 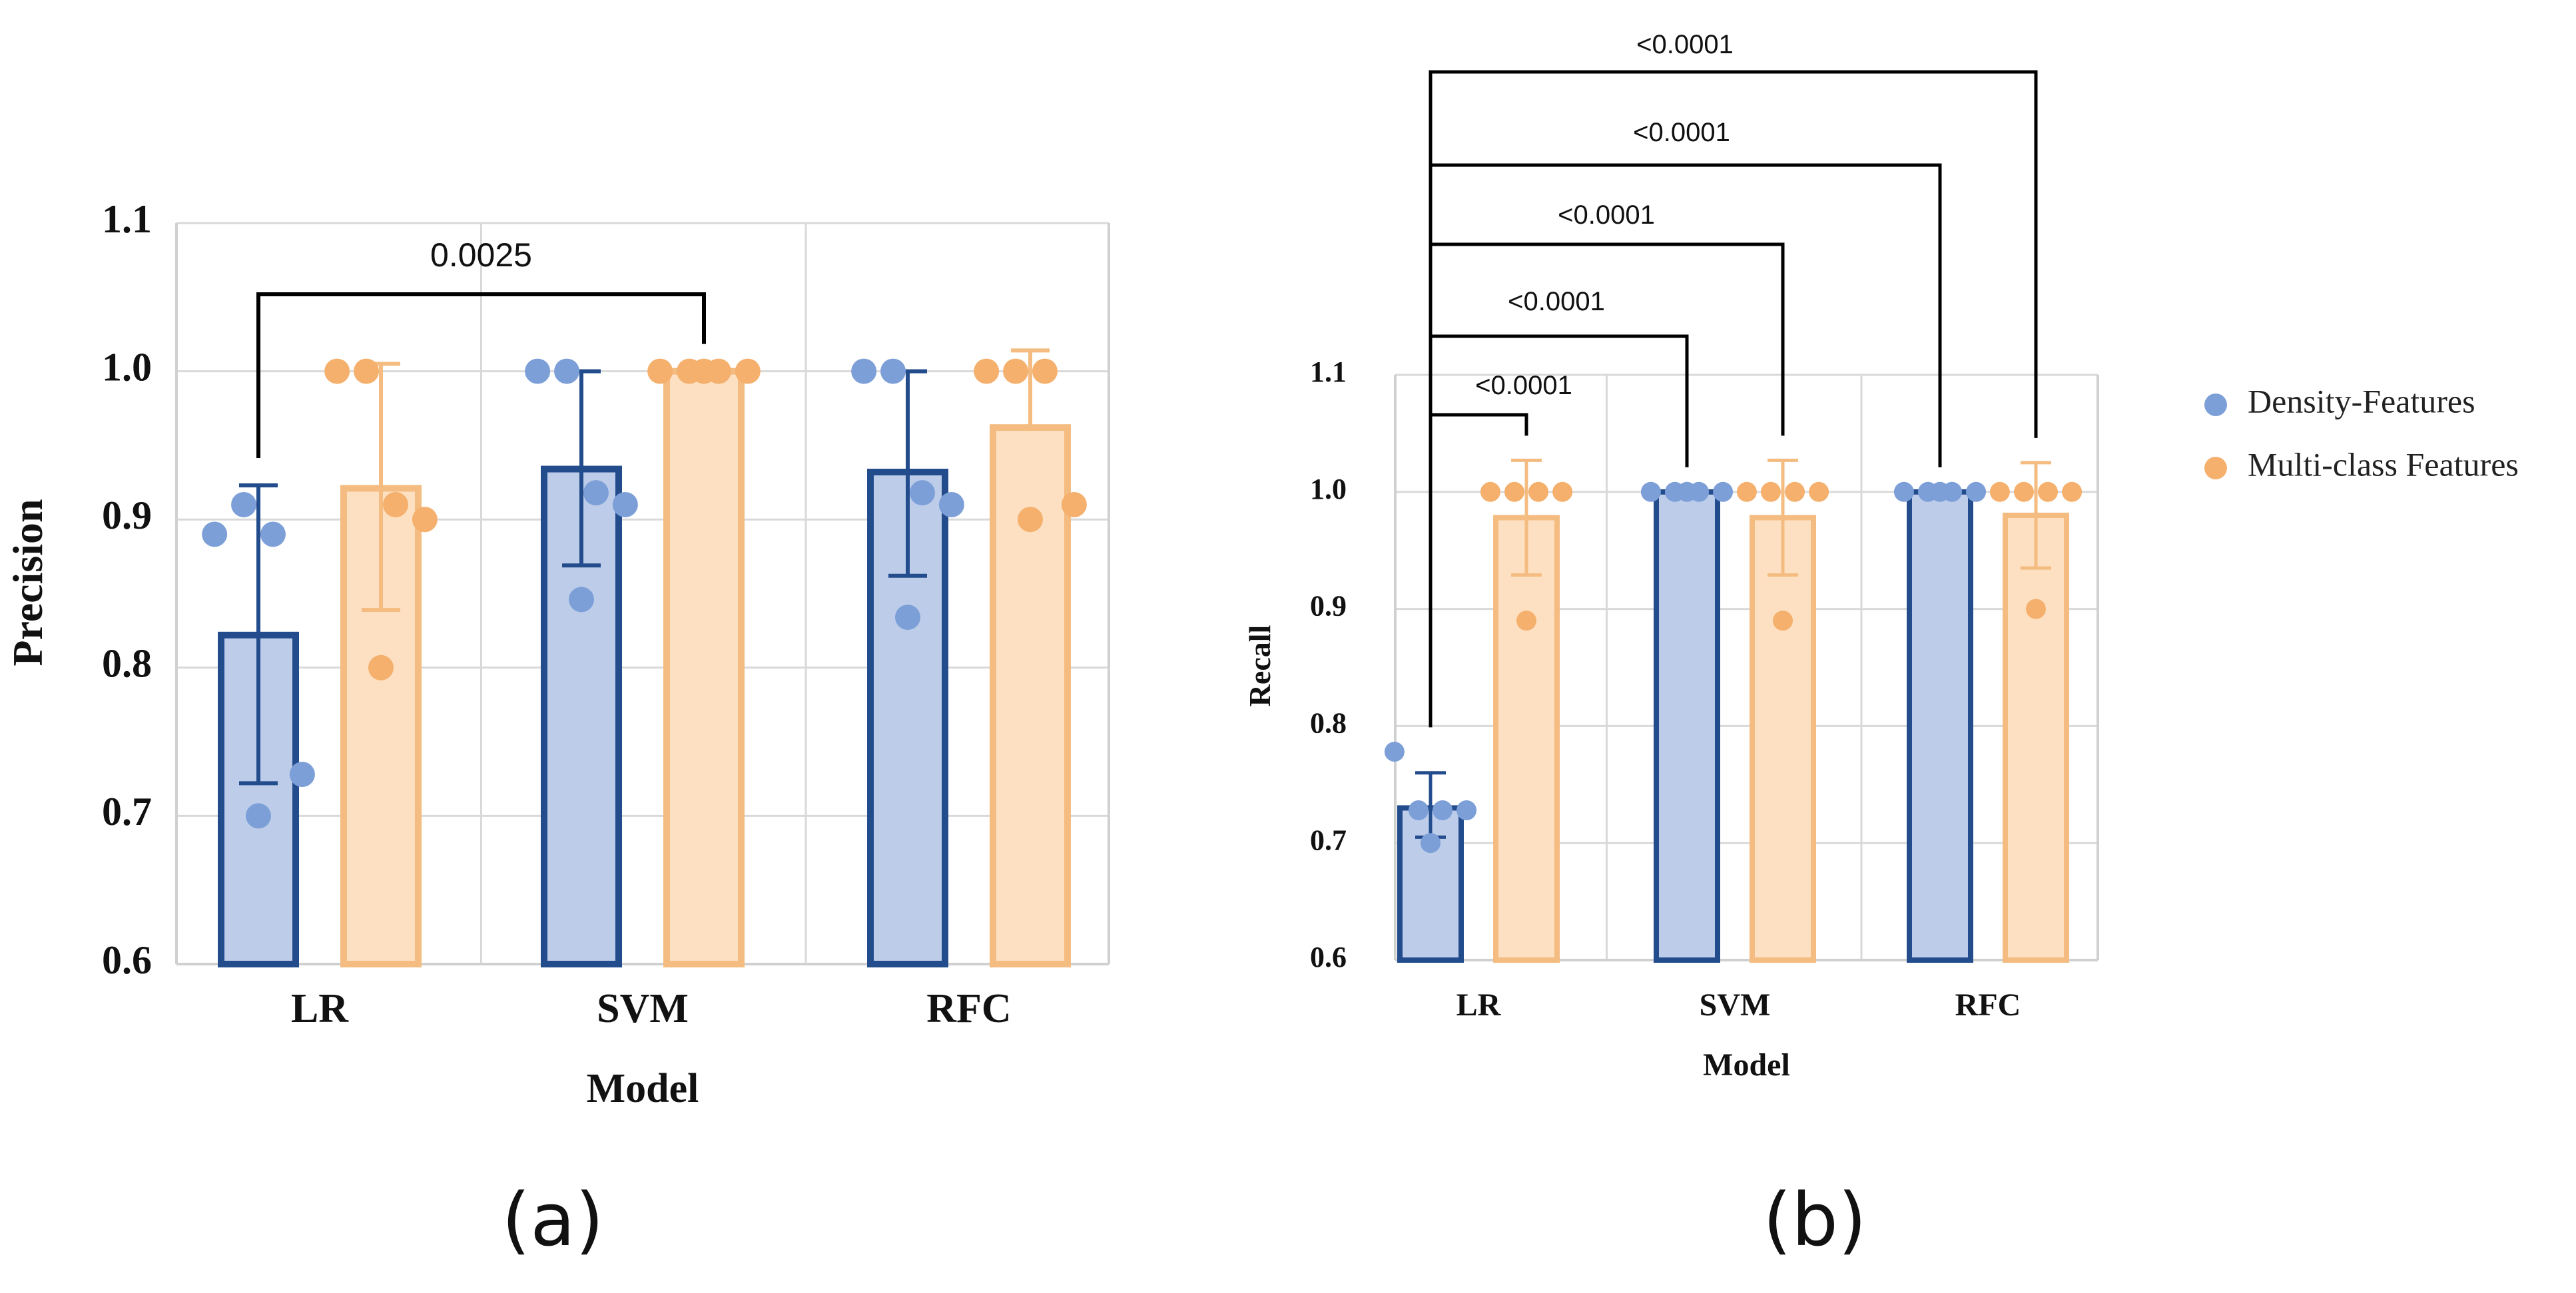 I want to click on y-axis-title: Recall, so click(x=1260, y=666).